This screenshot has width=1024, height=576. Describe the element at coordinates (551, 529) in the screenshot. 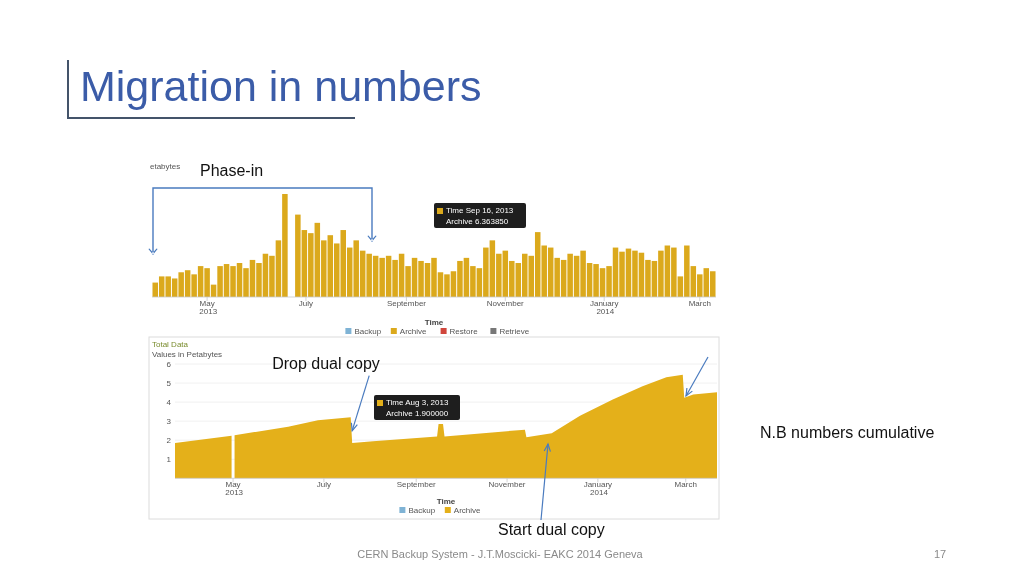

I see `text: Start dual copy` at that location.